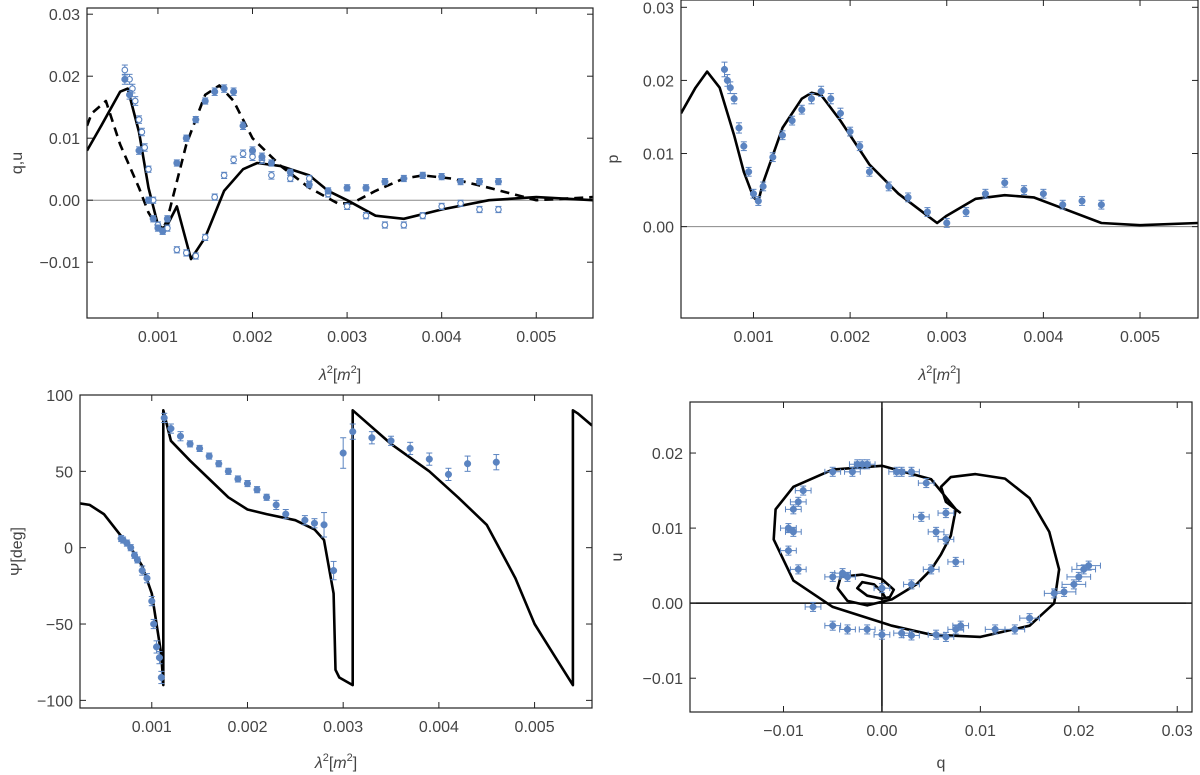 This screenshot has width=1200, height=775. Describe the element at coordinates (442, 337) in the screenshot. I see `x-tick-label: 0.004` at that location.